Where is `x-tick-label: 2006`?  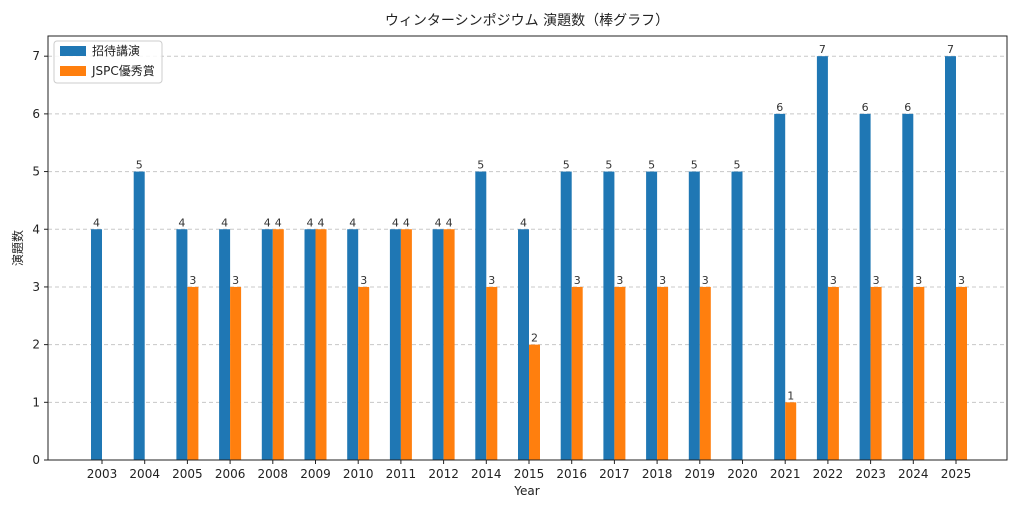
x-tick-label: 2006 is located at coordinates (230, 474).